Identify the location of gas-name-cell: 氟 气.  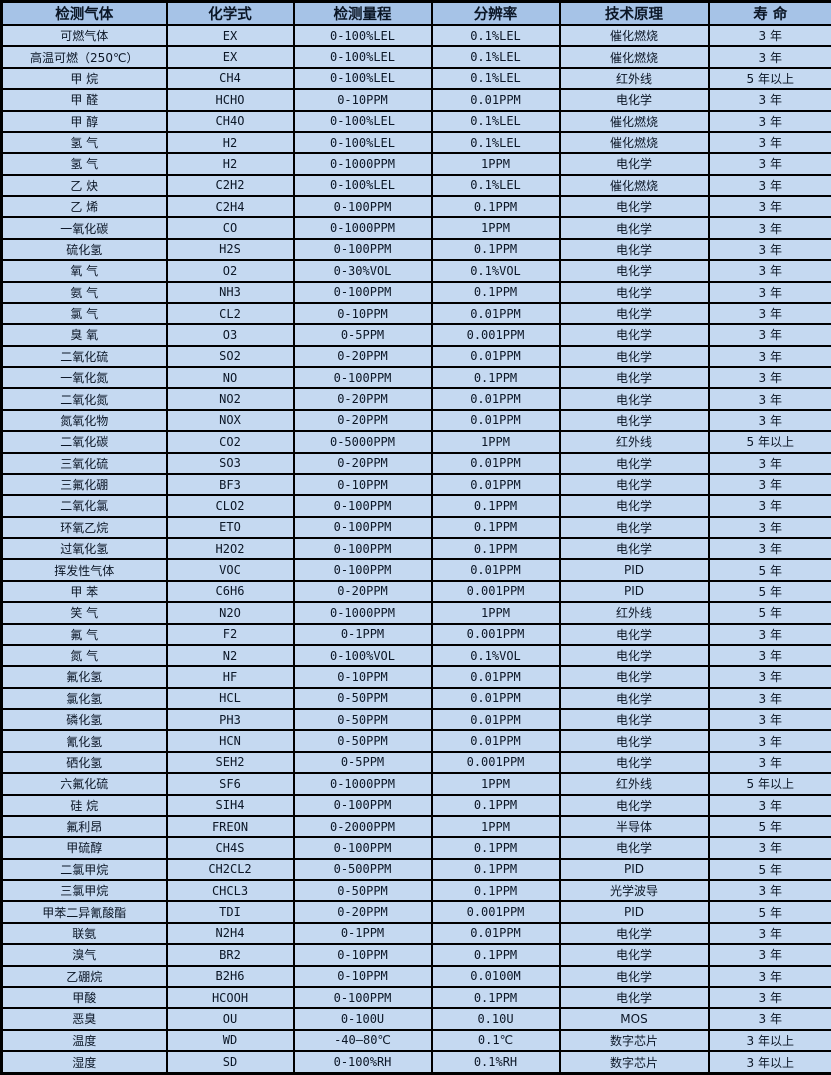
(84, 634).